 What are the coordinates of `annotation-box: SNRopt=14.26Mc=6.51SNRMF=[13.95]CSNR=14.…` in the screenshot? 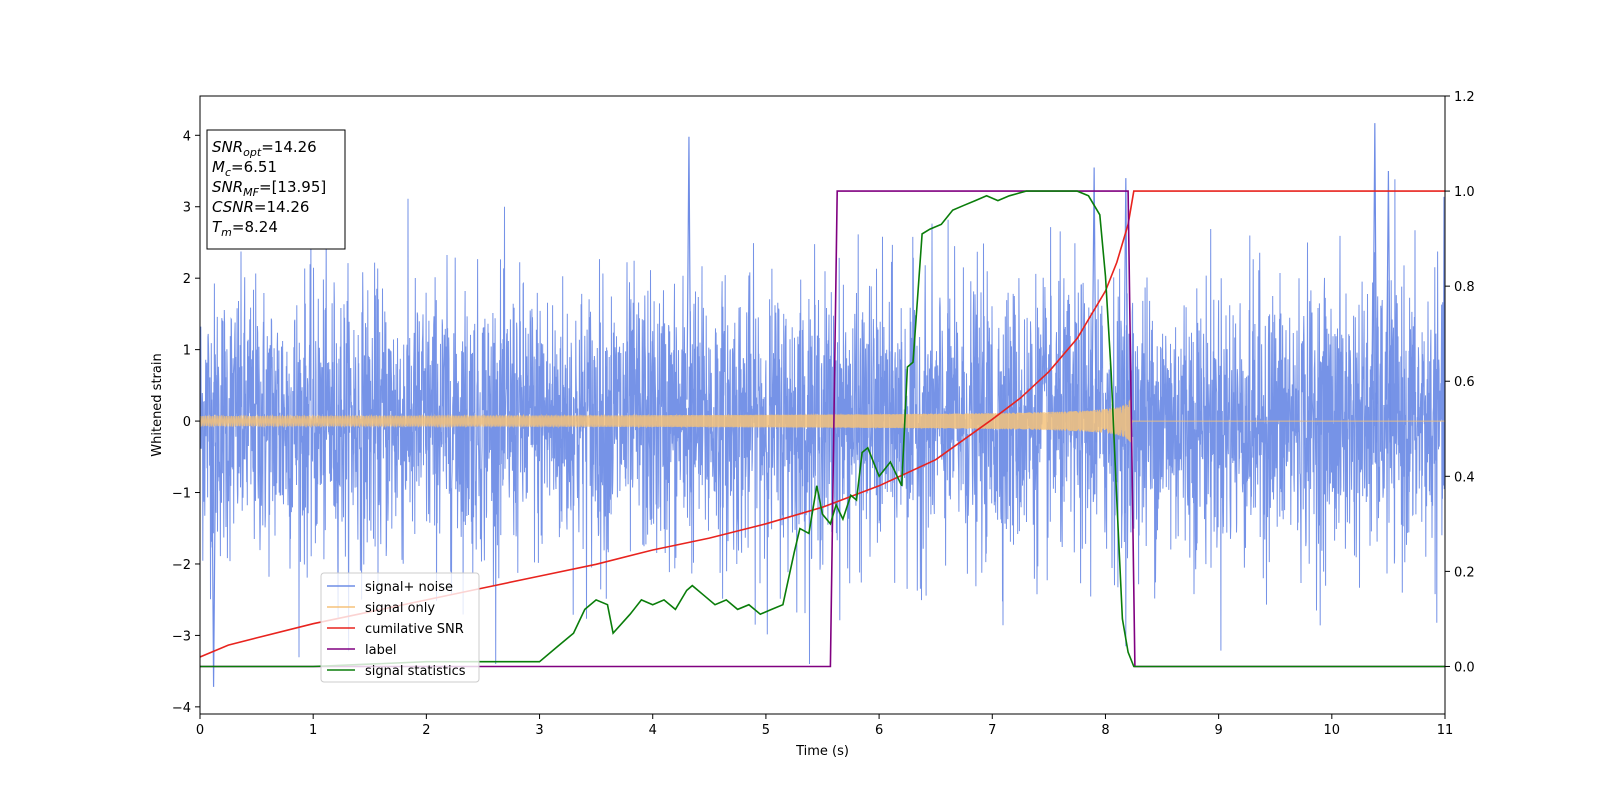 It's located at (276, 189).